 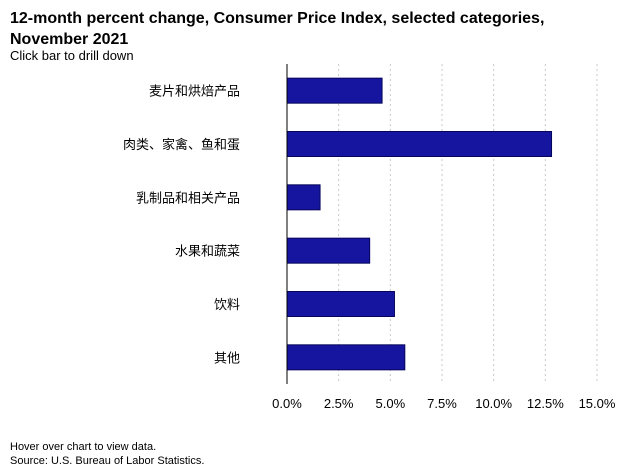 What do you see at coordinates (83, 447) in the screenshot?
I see `hover-note: Hover over chart to view data.` at bounding box center [83, 447].